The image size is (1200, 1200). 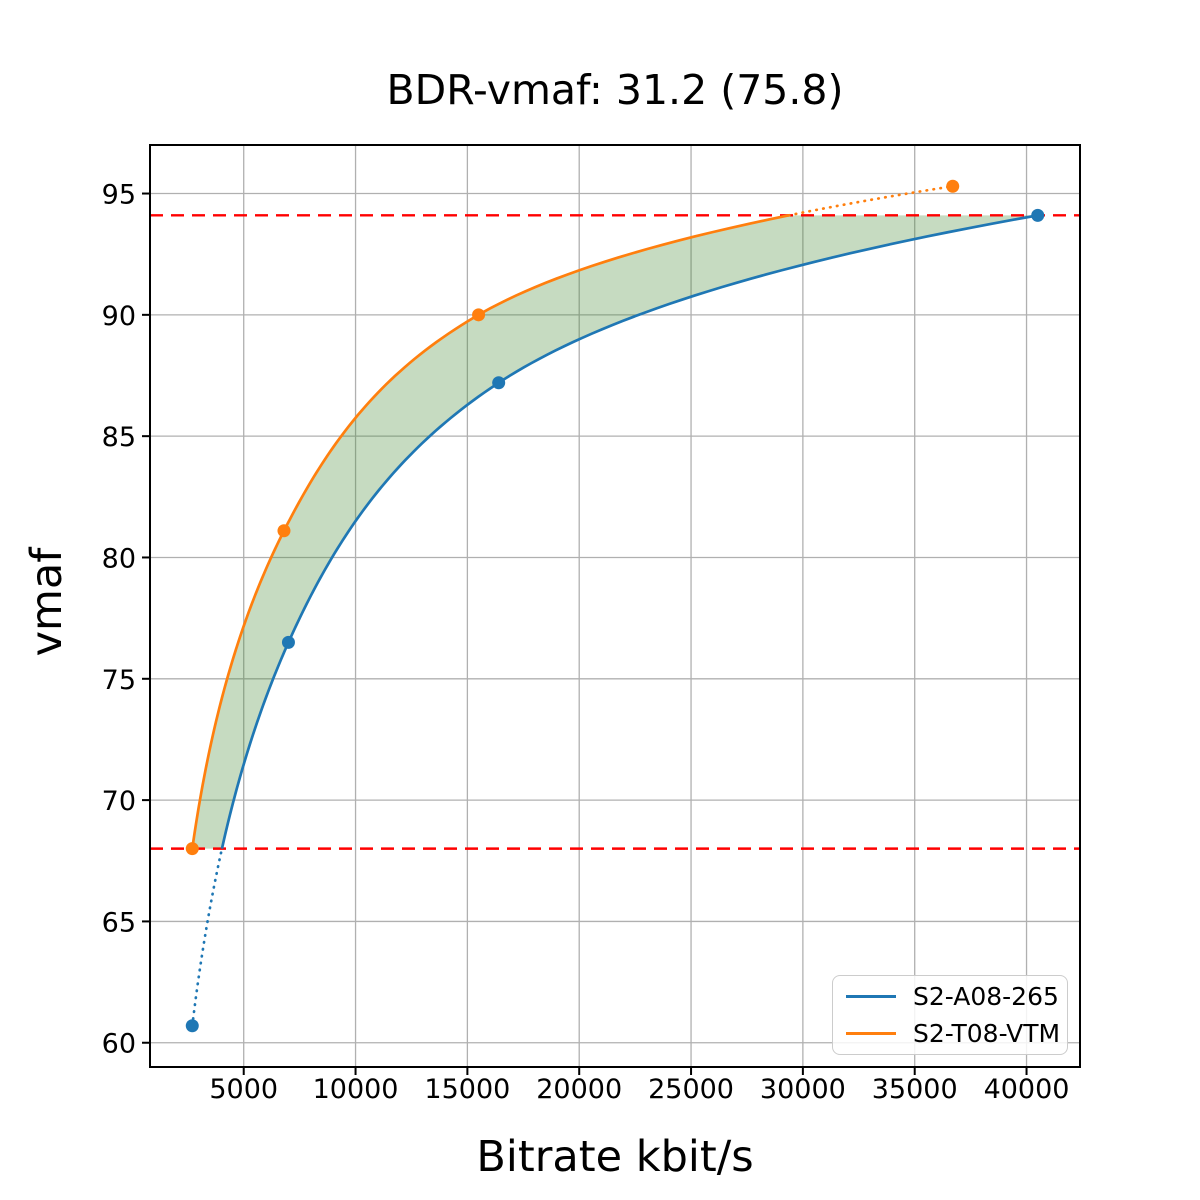 What do you see at coordinates (579, 1089) in the screenshot?
I see `x-tick-label: 20000` at bounding box center [579, 1089].